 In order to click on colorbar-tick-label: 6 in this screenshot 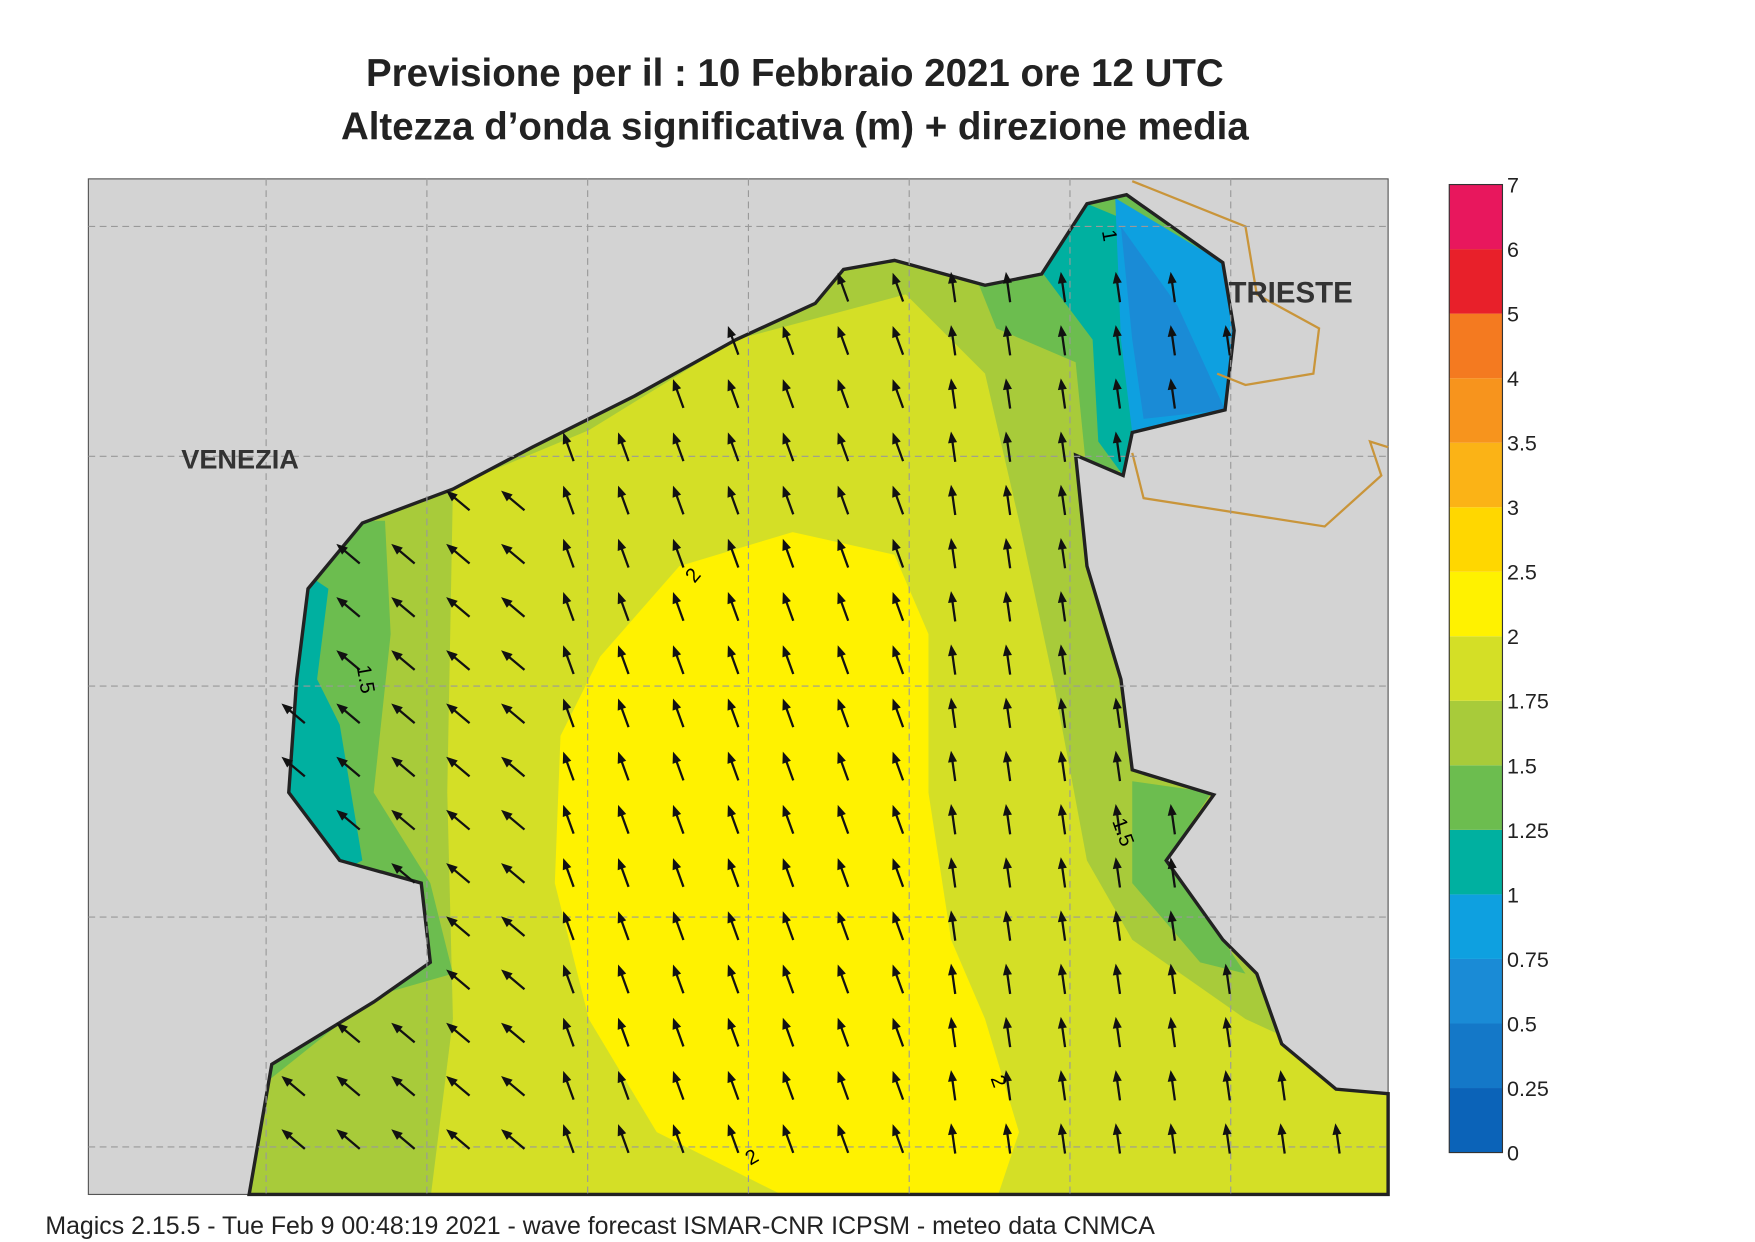, I will do `click(1513, 250)`.